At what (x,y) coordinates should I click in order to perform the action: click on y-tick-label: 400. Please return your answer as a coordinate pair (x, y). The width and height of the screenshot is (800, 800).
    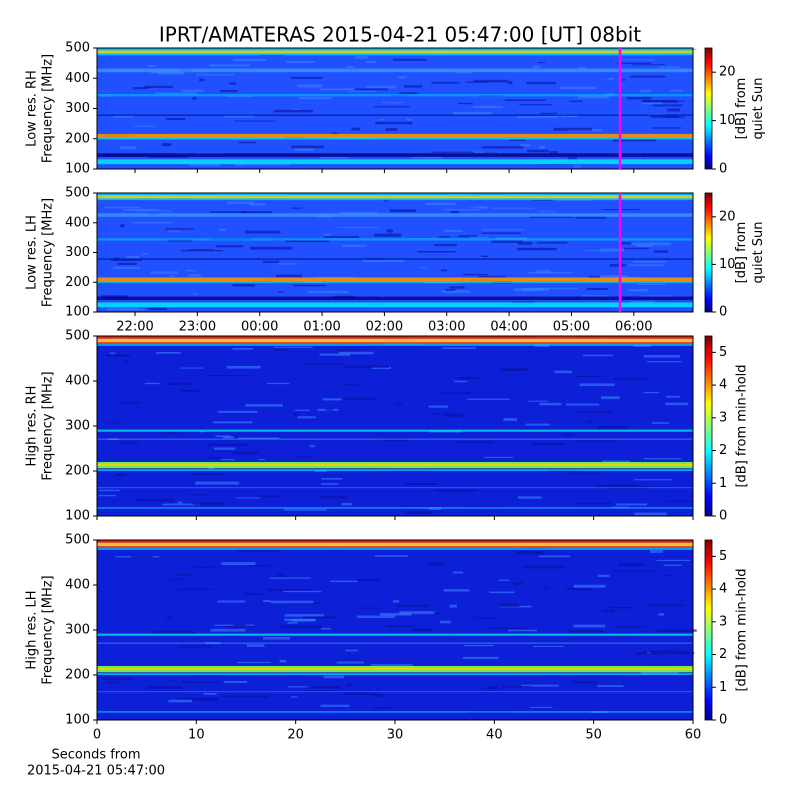
    Looking at the image, I should click on (77, 78).